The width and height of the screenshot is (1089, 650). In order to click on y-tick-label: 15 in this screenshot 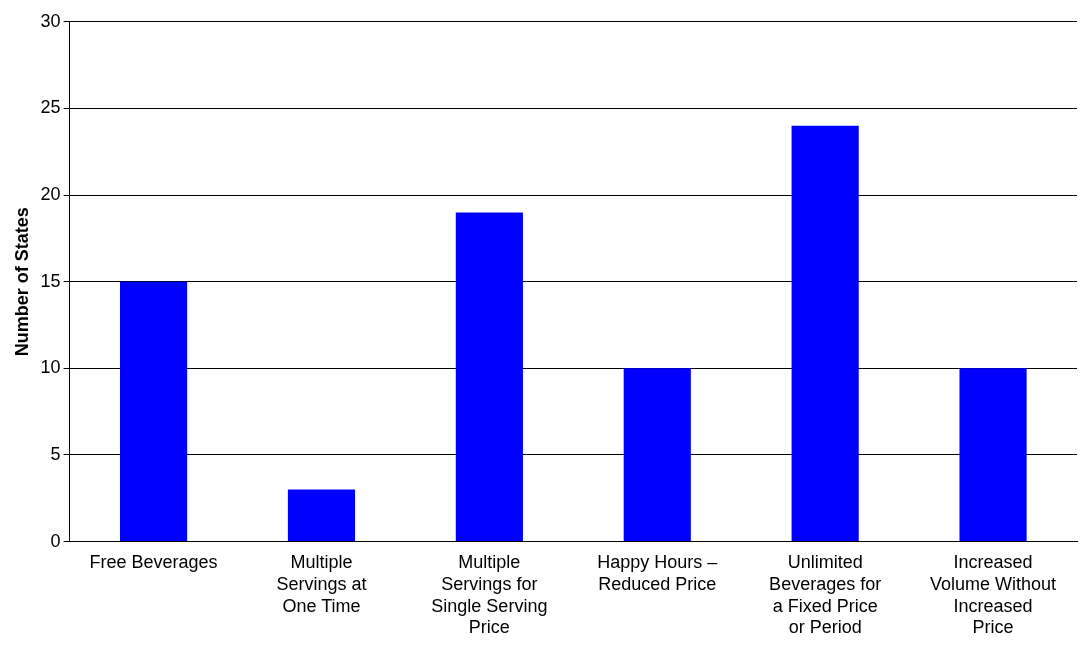, I will do `click(50, 280)`.